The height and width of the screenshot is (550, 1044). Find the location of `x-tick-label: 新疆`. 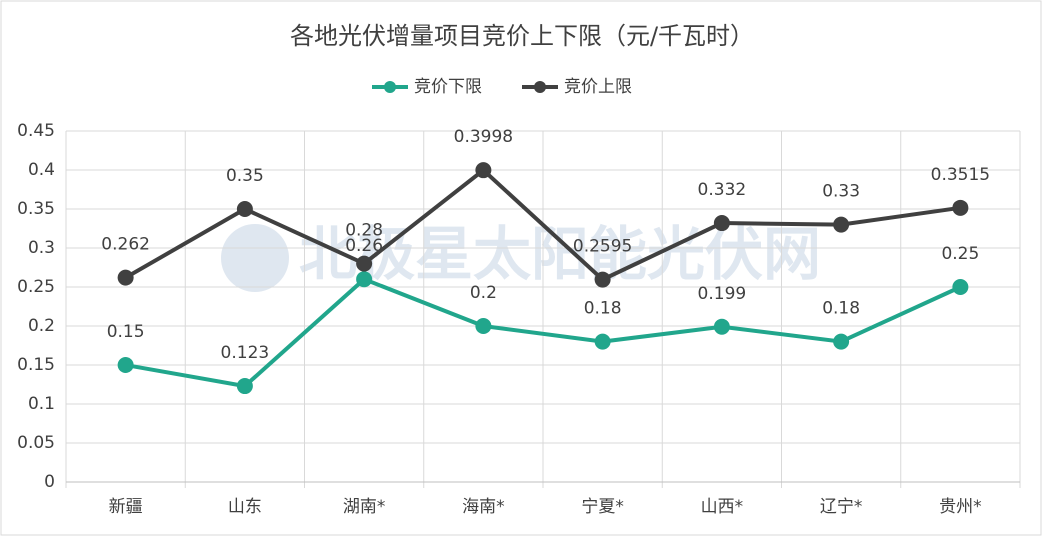

x-tick-label: 新疆 is located at coordinates (126, 507).